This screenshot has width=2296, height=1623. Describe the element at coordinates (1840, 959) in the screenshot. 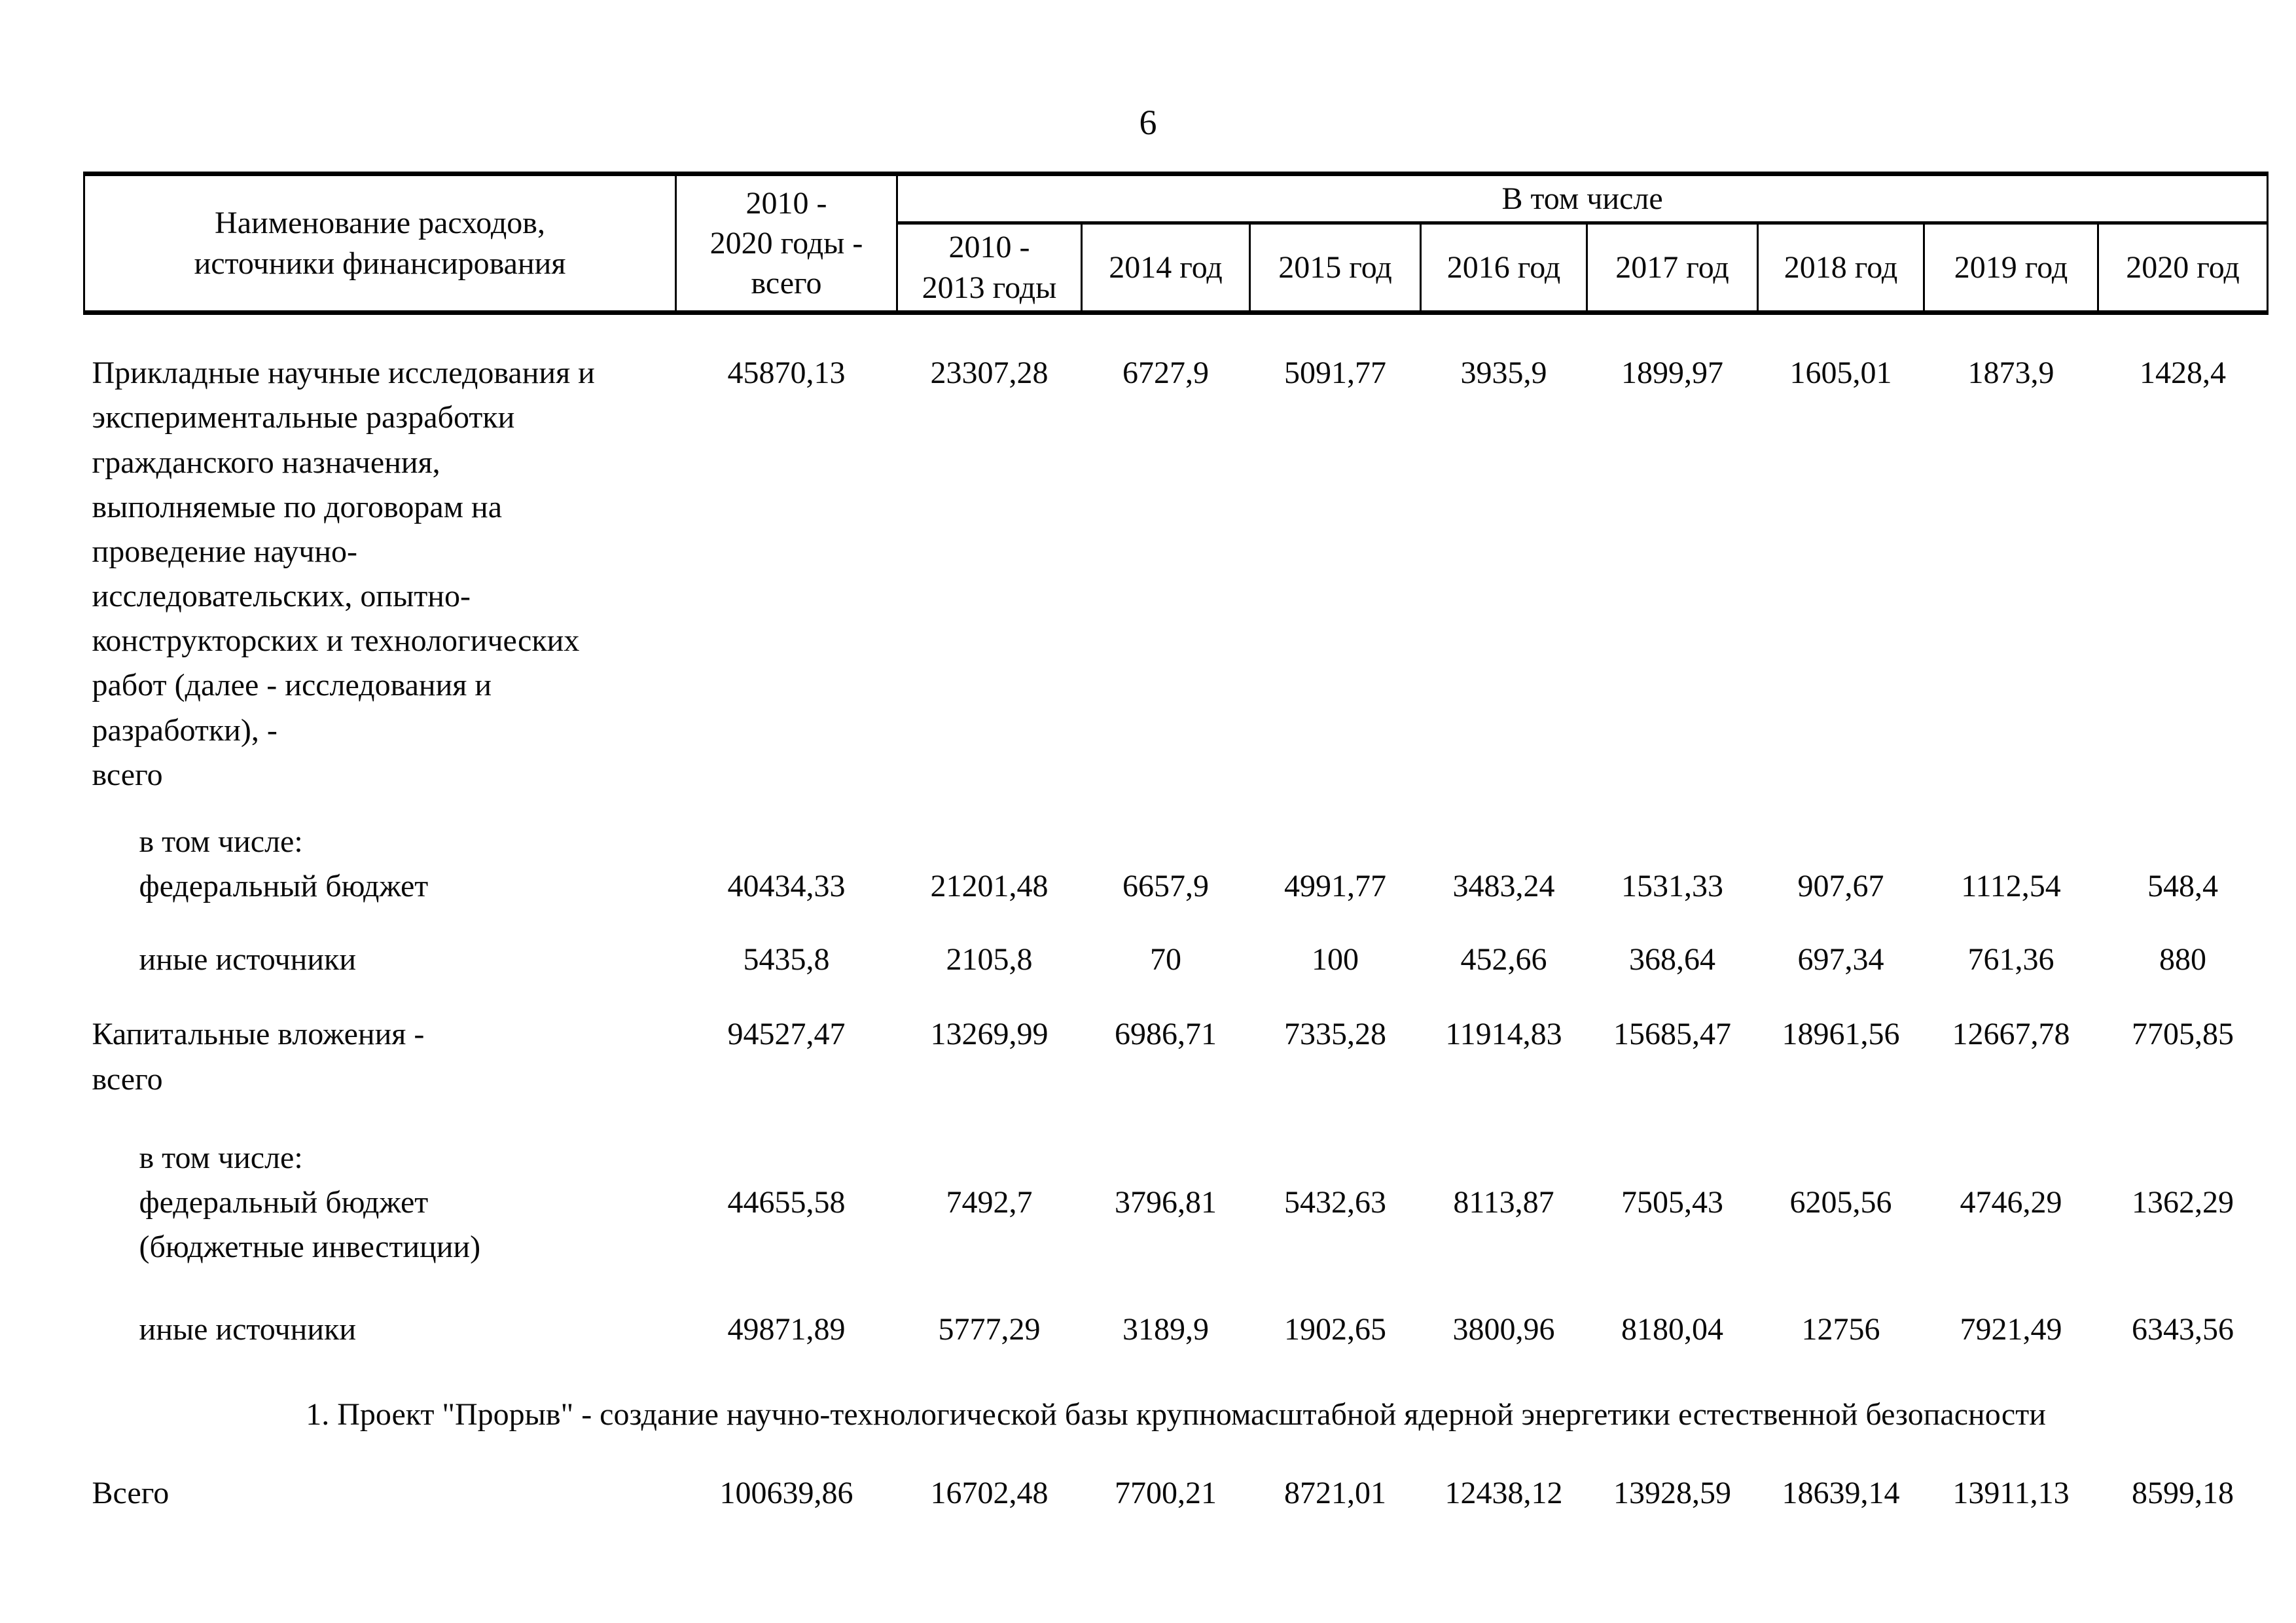

I see `value-cell: 697,34` at that location.